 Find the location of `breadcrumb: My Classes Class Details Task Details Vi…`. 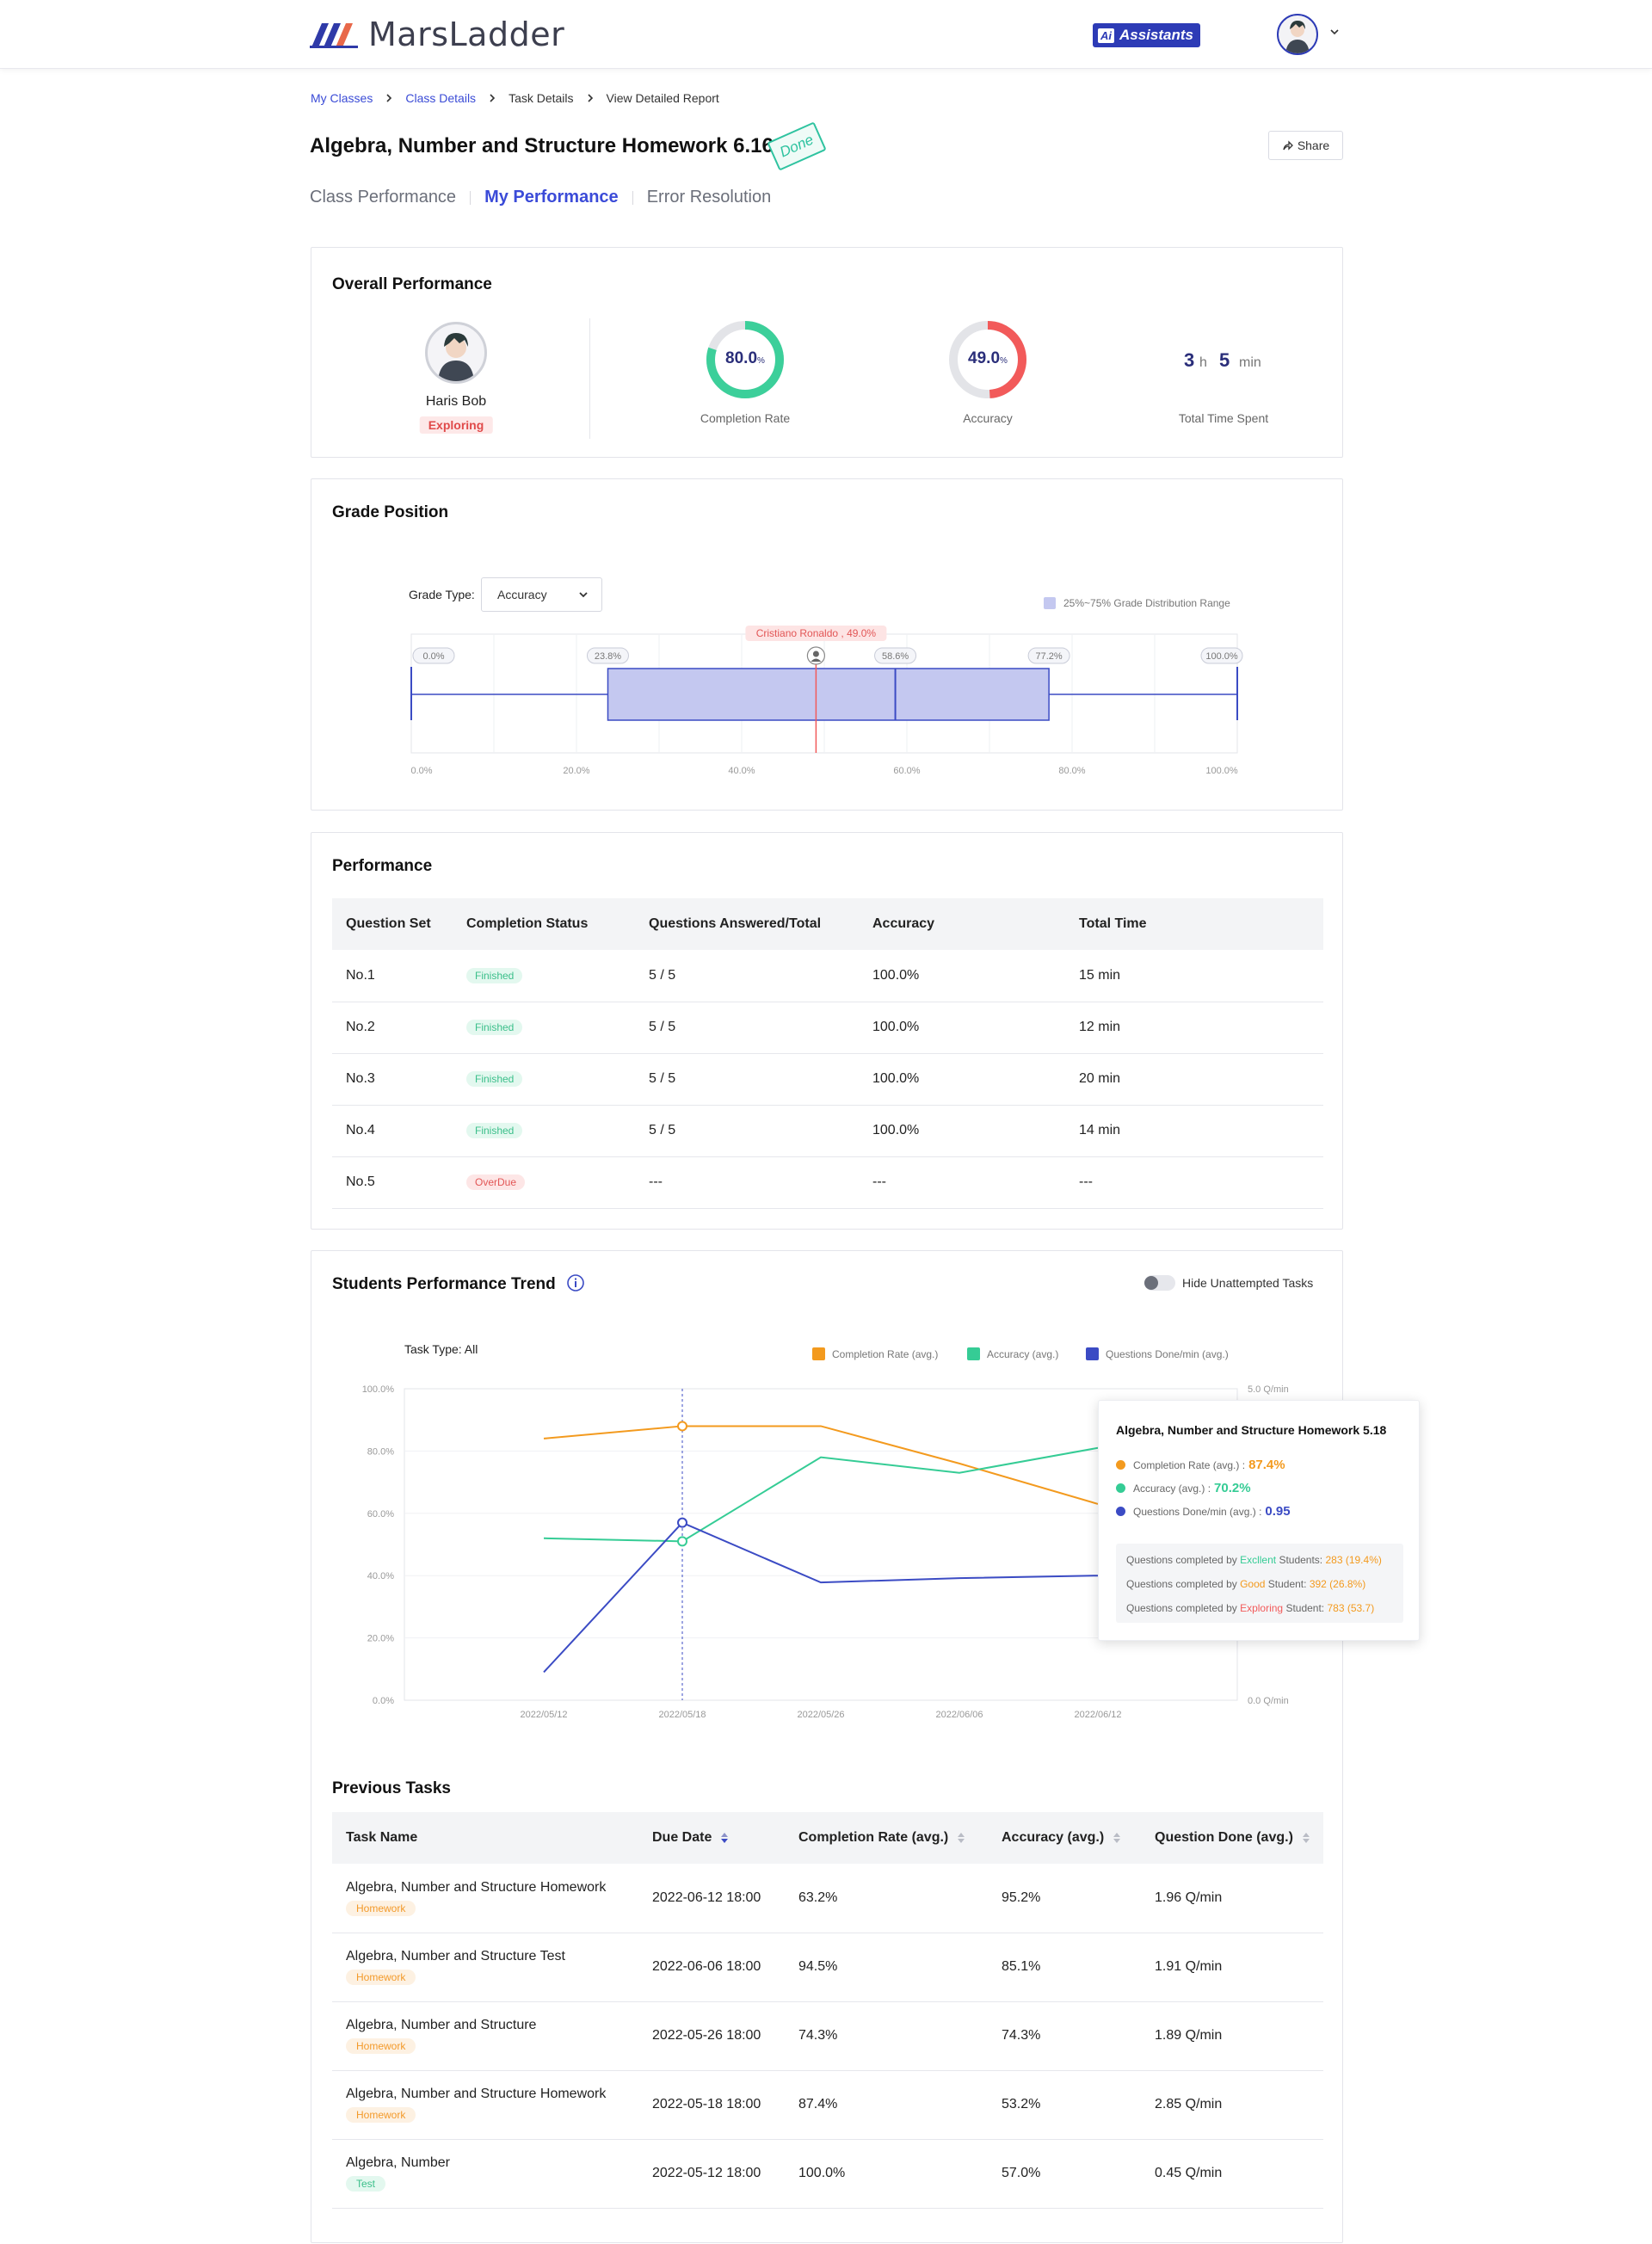

breadcrumb: My Classes Class Details Task Details Vi… is located at coordinates (515, 98).